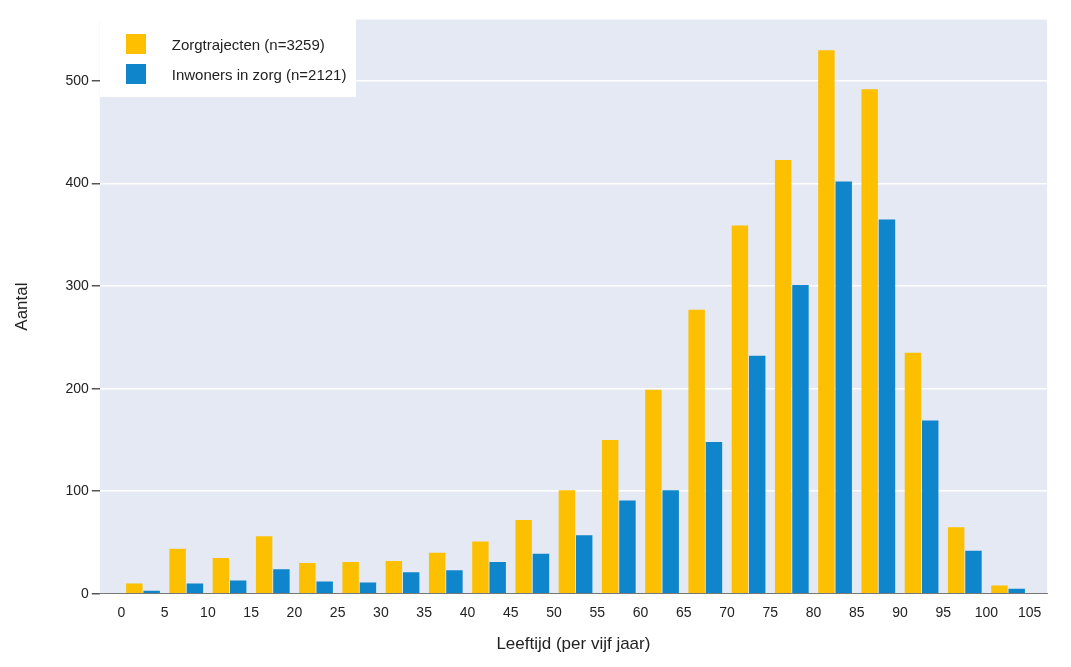 This screenshot has height=667, width=1071. Describe the element at coordinates (77, 387) in the screenshot. I see `y-tick-label: 200` at that location.